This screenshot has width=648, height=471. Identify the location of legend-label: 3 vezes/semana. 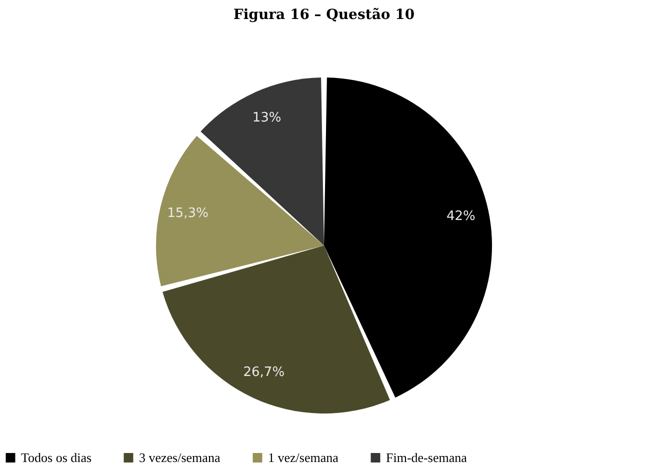
(179, 457).